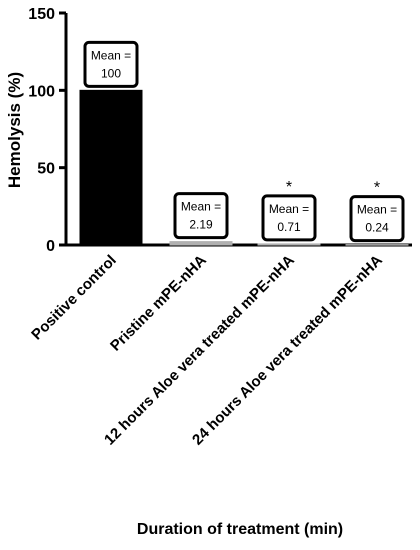 The width and height of the screenshot is (420, 550). What do you see at coordinates (50, 246) in the screenshot?
I see `y-tick-label: 0` at bounding box center [50, 246].